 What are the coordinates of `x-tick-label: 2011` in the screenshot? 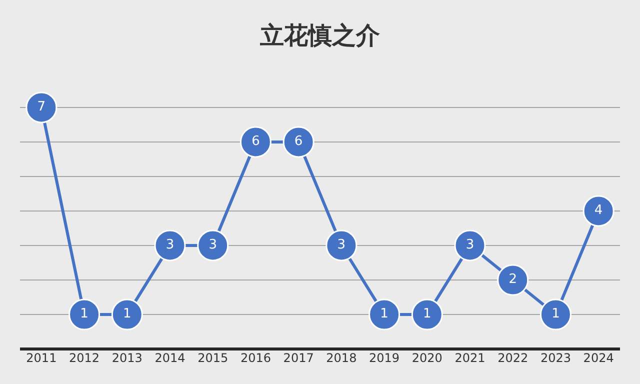 It's located at (41, 358).